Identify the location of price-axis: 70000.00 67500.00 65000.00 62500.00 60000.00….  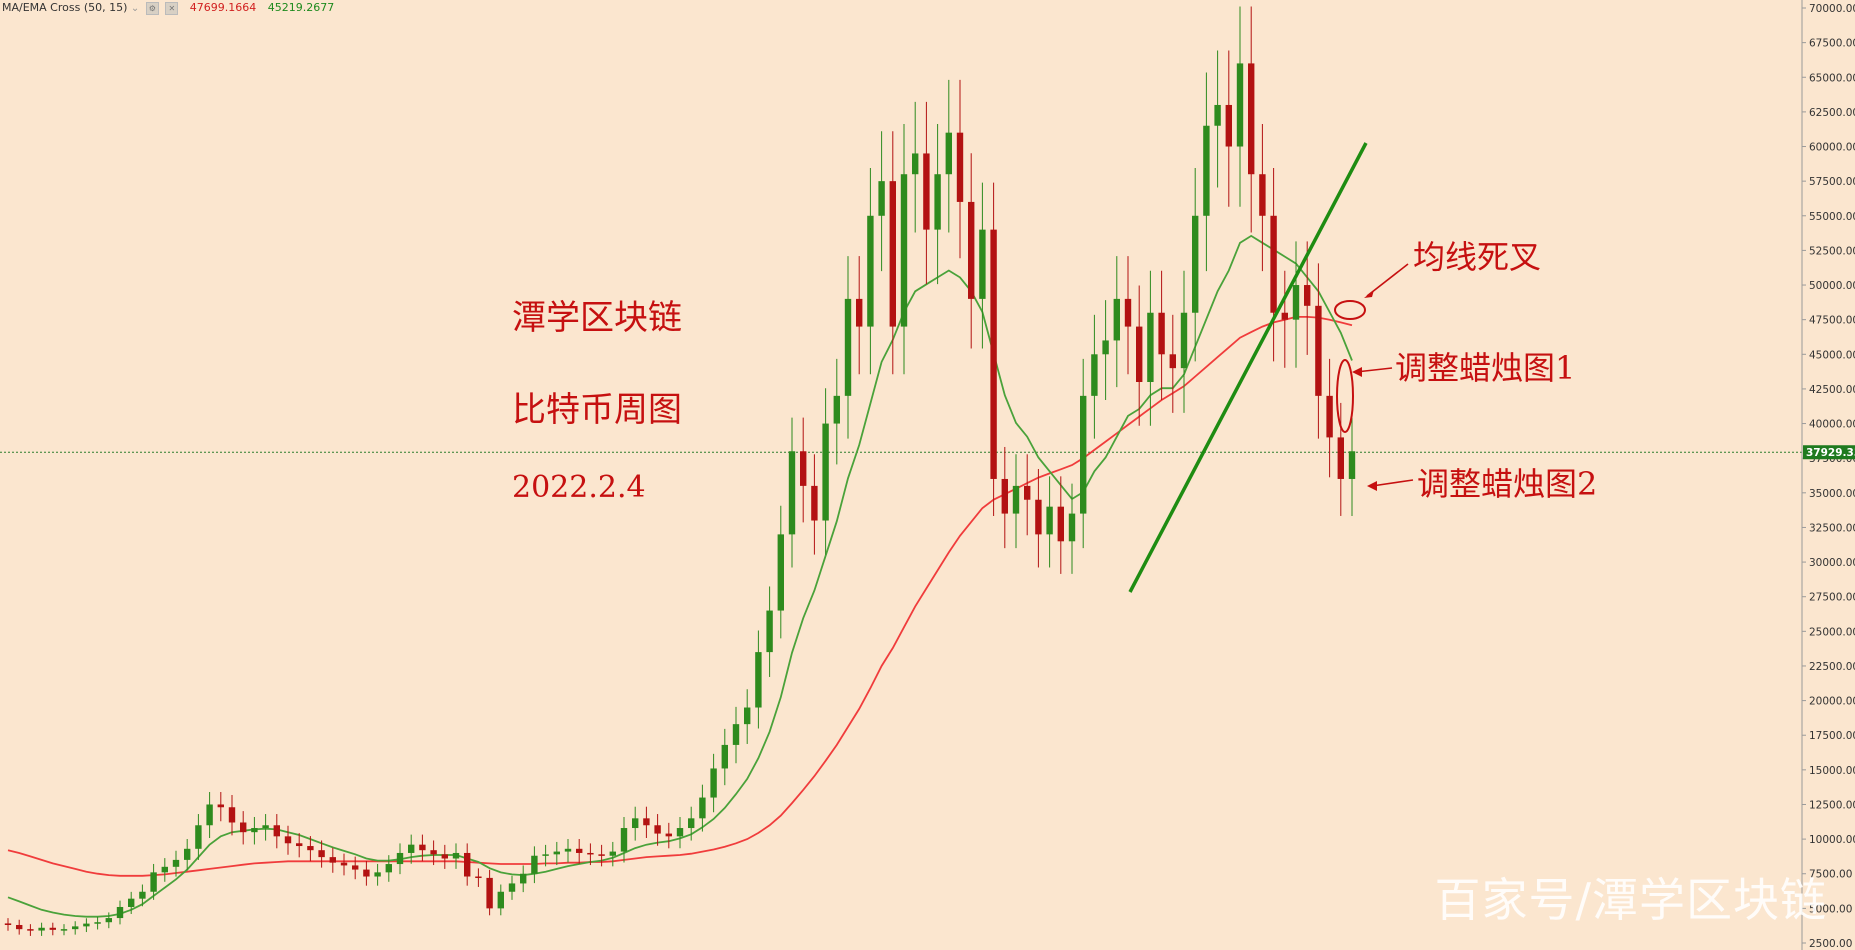
(1828, 475).